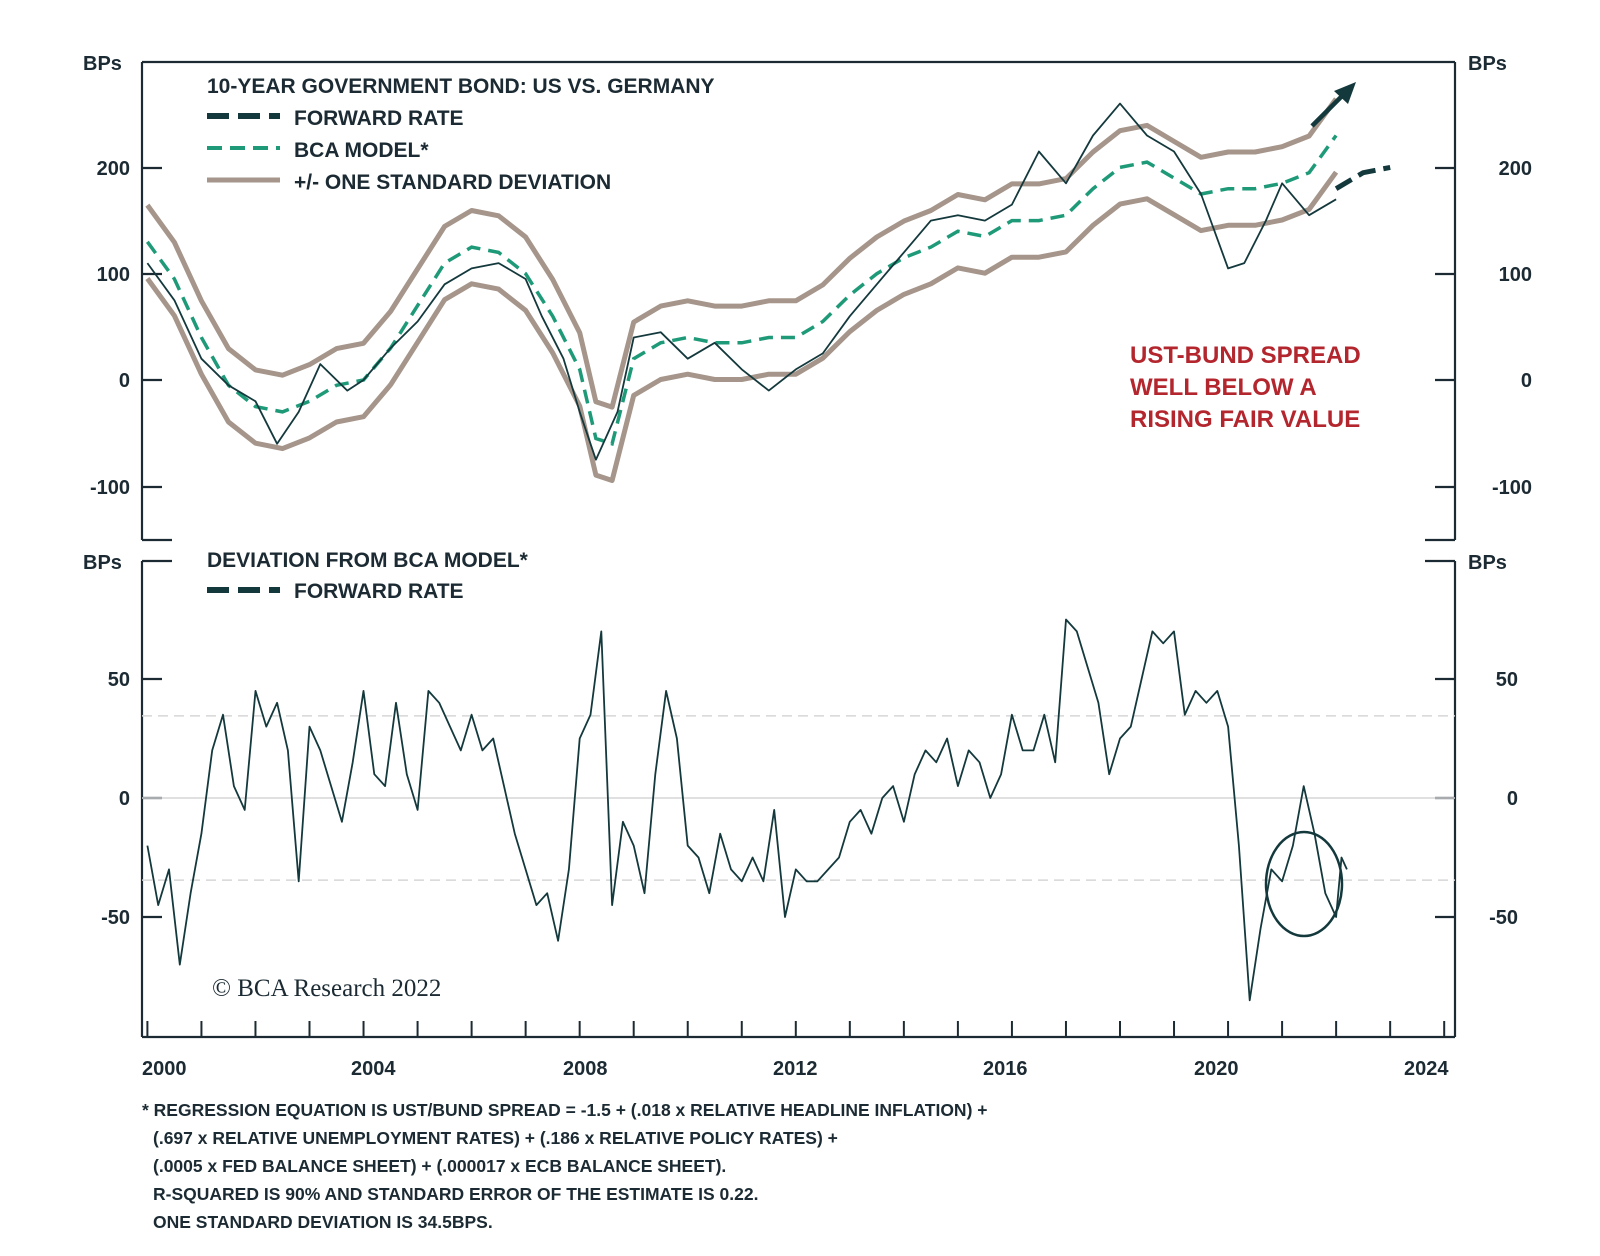 This screenshot has height=1256, width=1600. I want to click on highlight-circle, so click(1304, 884).